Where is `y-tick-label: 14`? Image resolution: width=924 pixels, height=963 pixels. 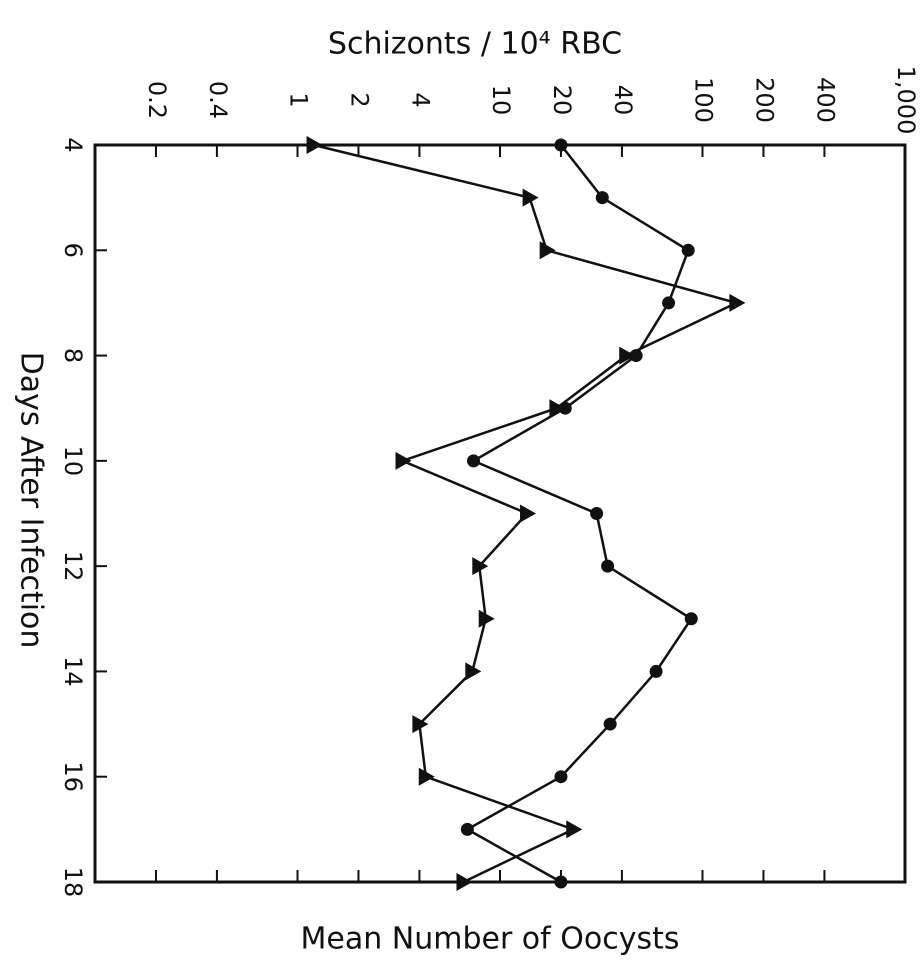
y-tick-label: 14 is located at coordinates (73, 671).